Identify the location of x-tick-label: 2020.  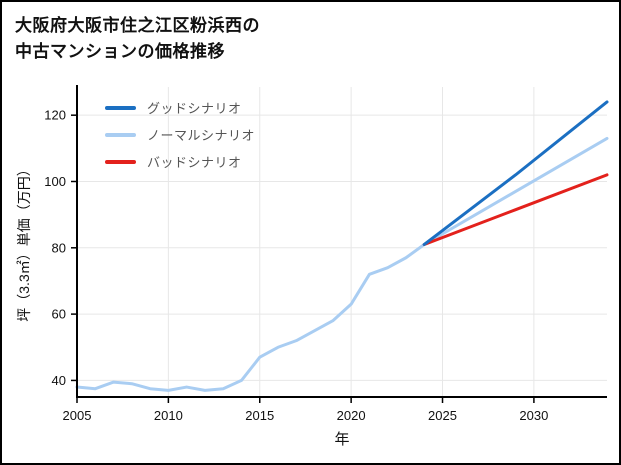
(351, 415).